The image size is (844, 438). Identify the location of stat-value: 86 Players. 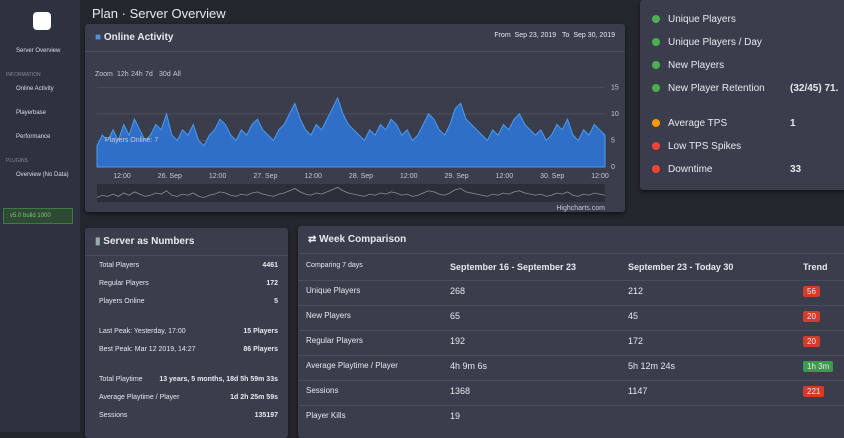
(260, 349).